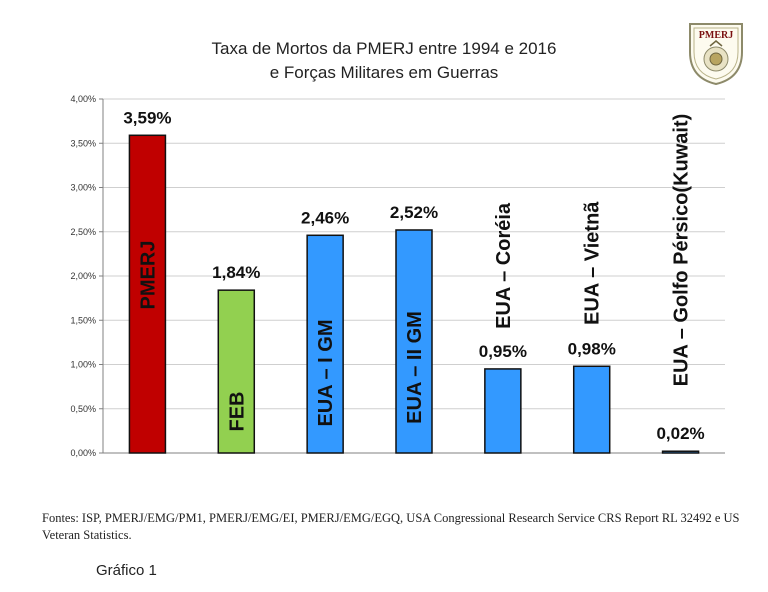  I want to click on category-label: EUA – II GM, so click(415, 367).